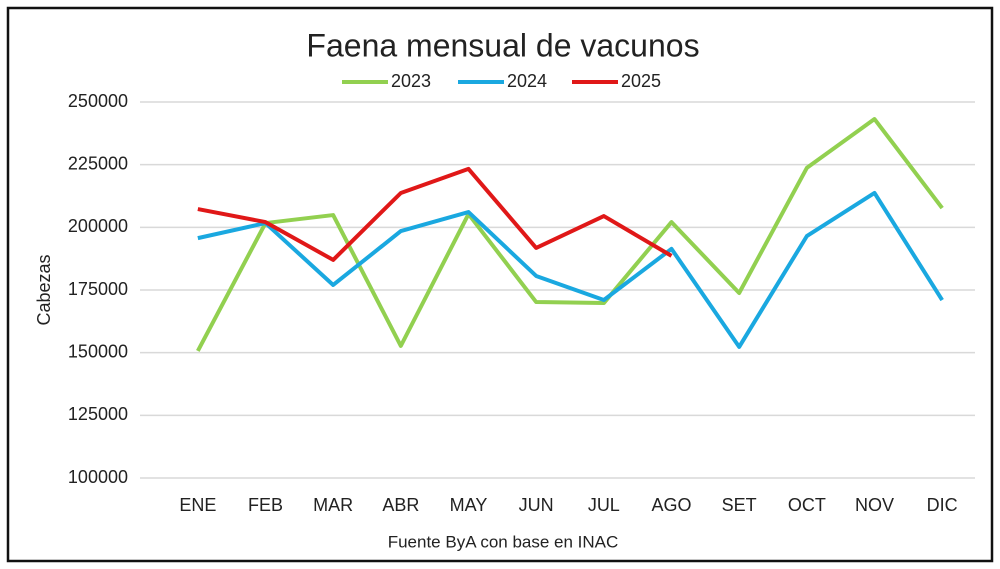 This screenshot has width=1000, height=569. I want to click on legend-label: 2024, so click(527, 81).